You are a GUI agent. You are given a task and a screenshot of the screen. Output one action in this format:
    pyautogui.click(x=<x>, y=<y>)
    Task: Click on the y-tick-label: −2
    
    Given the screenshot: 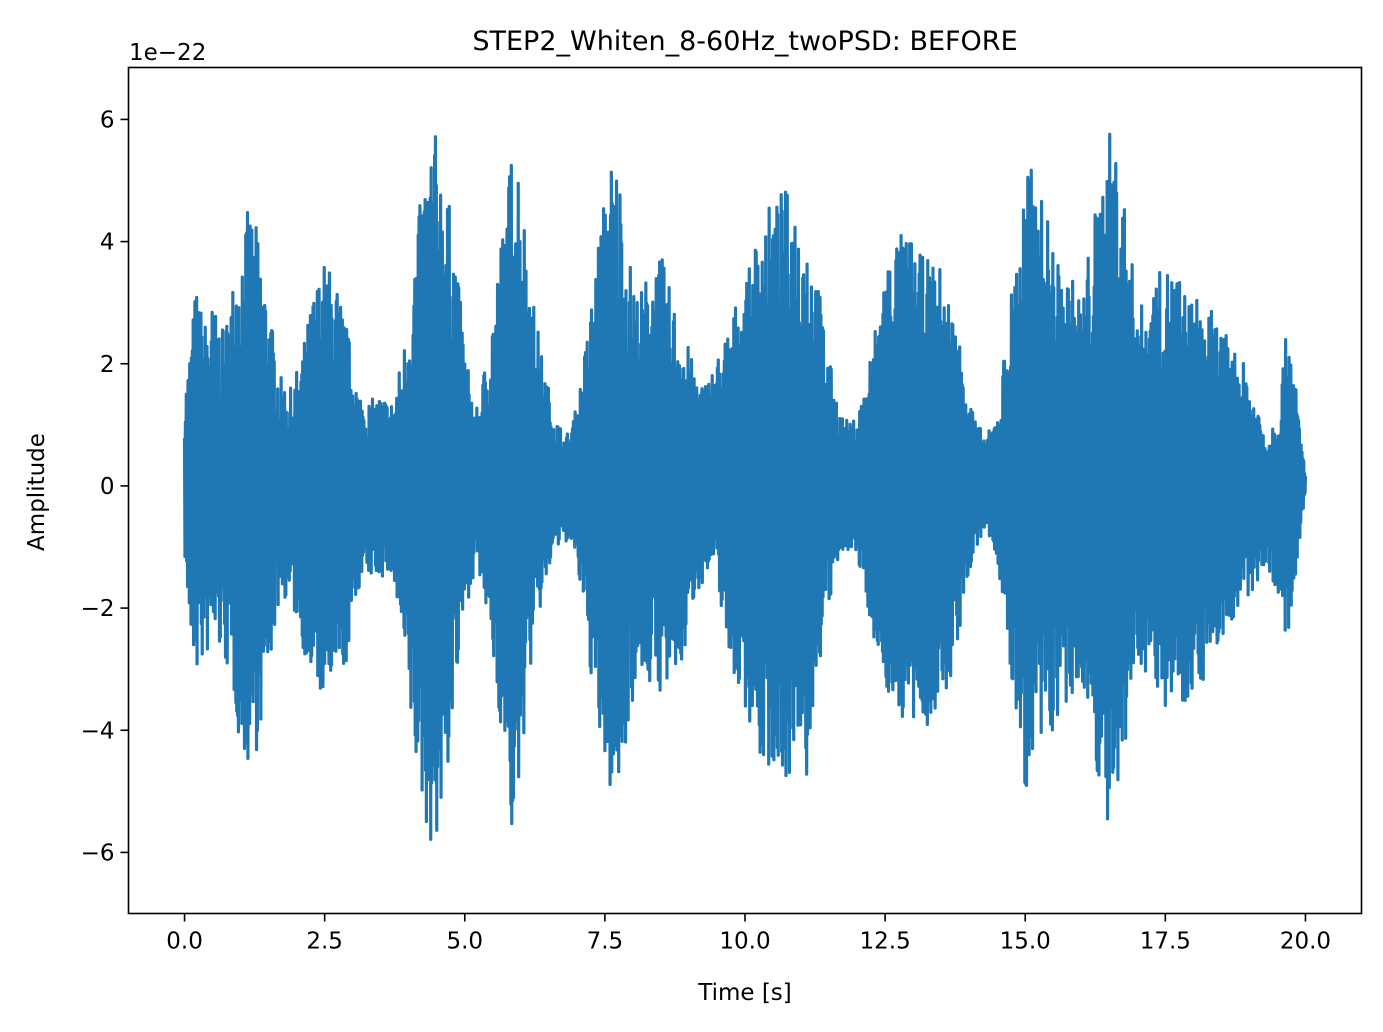 What is the action you would take?
    pyautogui.click(x=98, y=609)
    